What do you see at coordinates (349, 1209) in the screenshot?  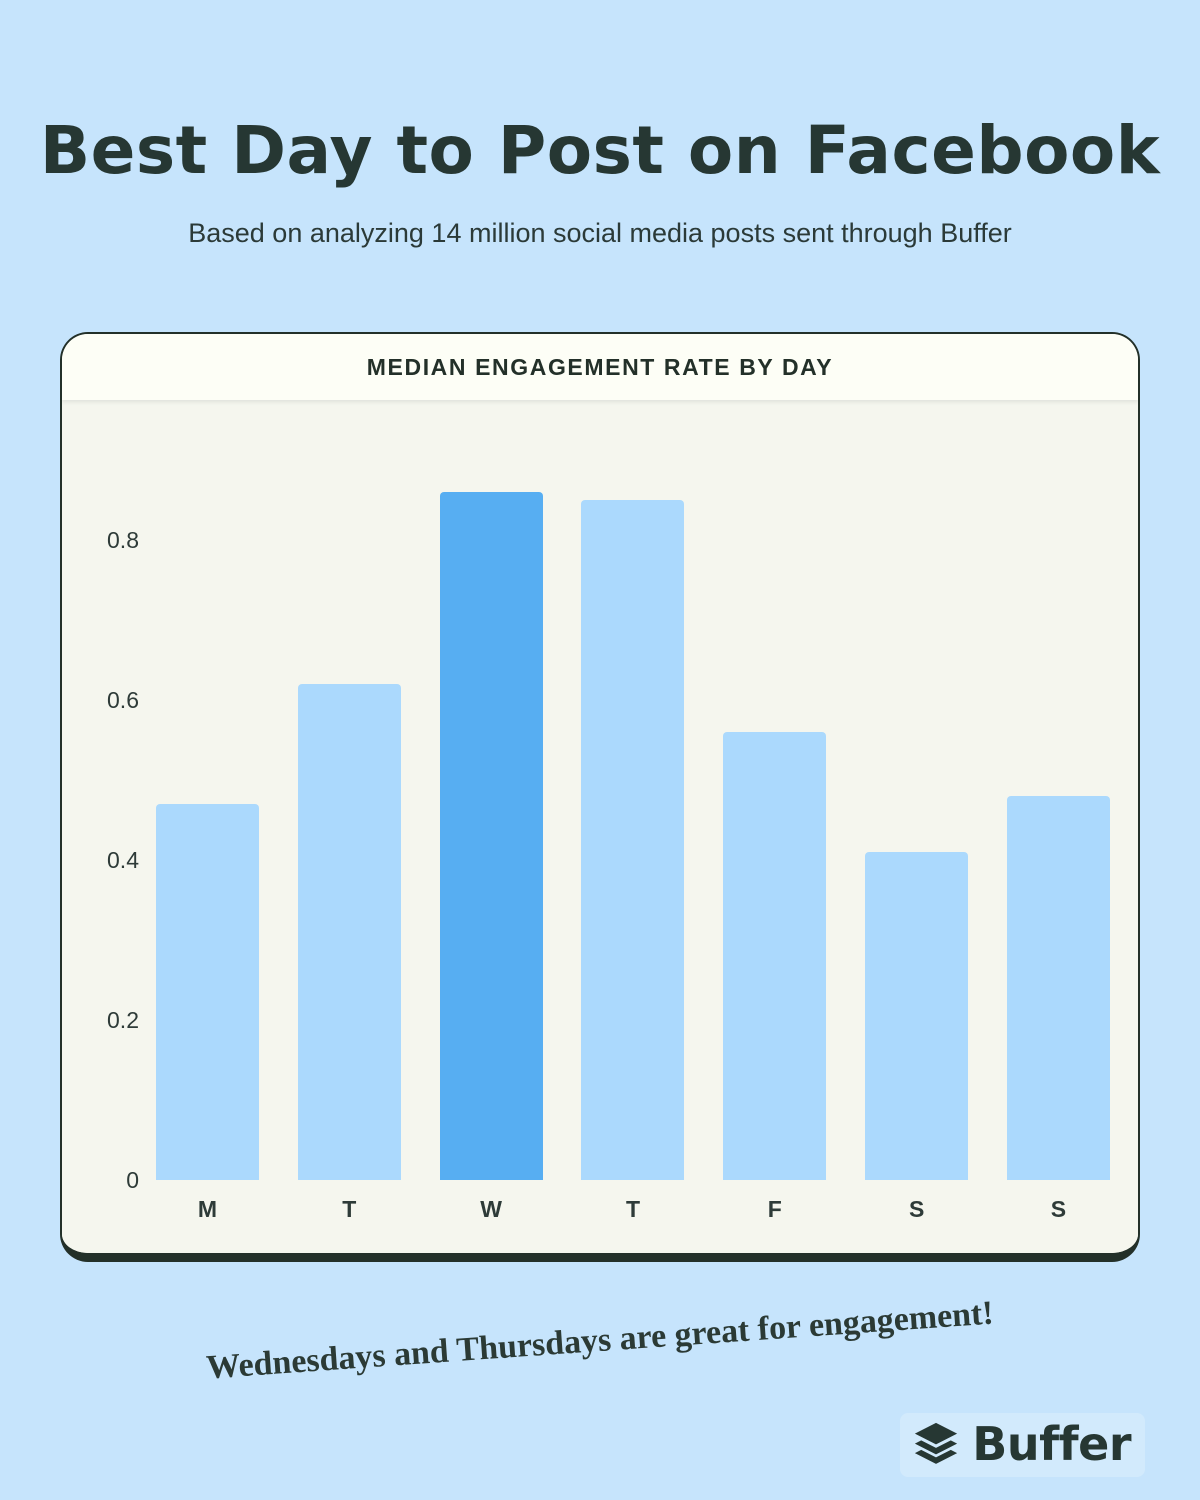 I see `x-label-tuesday: T` at bounding box center [349, 1209].